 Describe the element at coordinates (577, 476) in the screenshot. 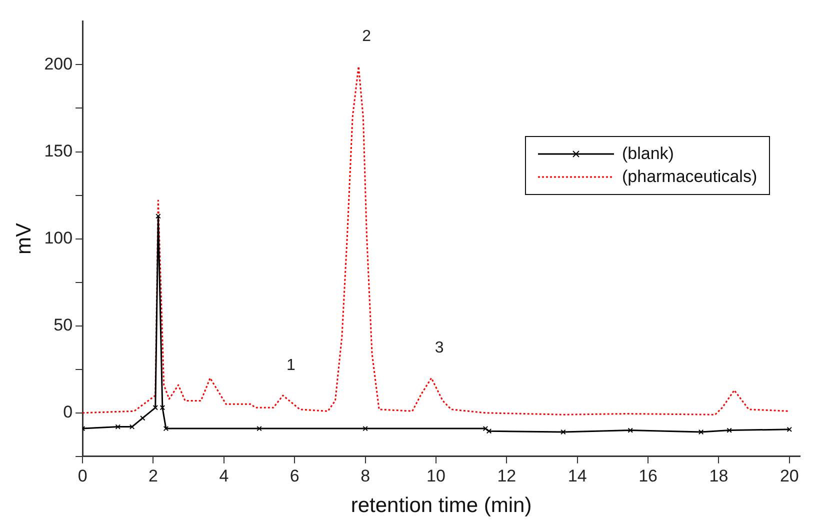

I see `x-tick-label: 14` at that location.